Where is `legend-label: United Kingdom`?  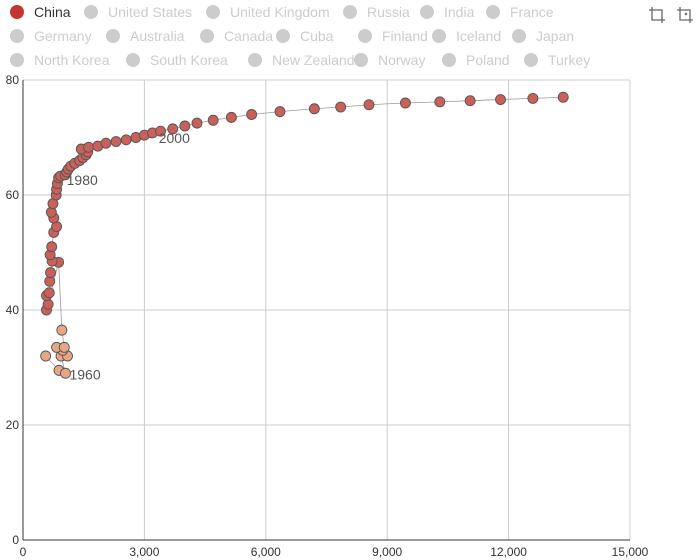 legend-label: United Kingdom is located at coordinates (280, 12).